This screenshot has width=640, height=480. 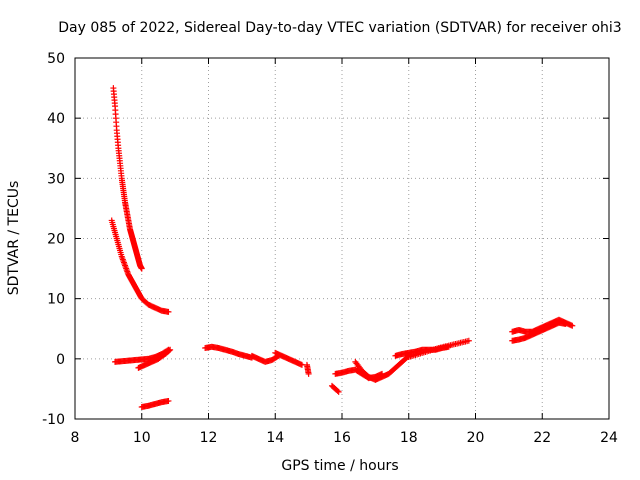 What do you see at coordinates (56, 179) in the screenshot?
I see `y-tick-label: 30` at bounding box center [56, 179].